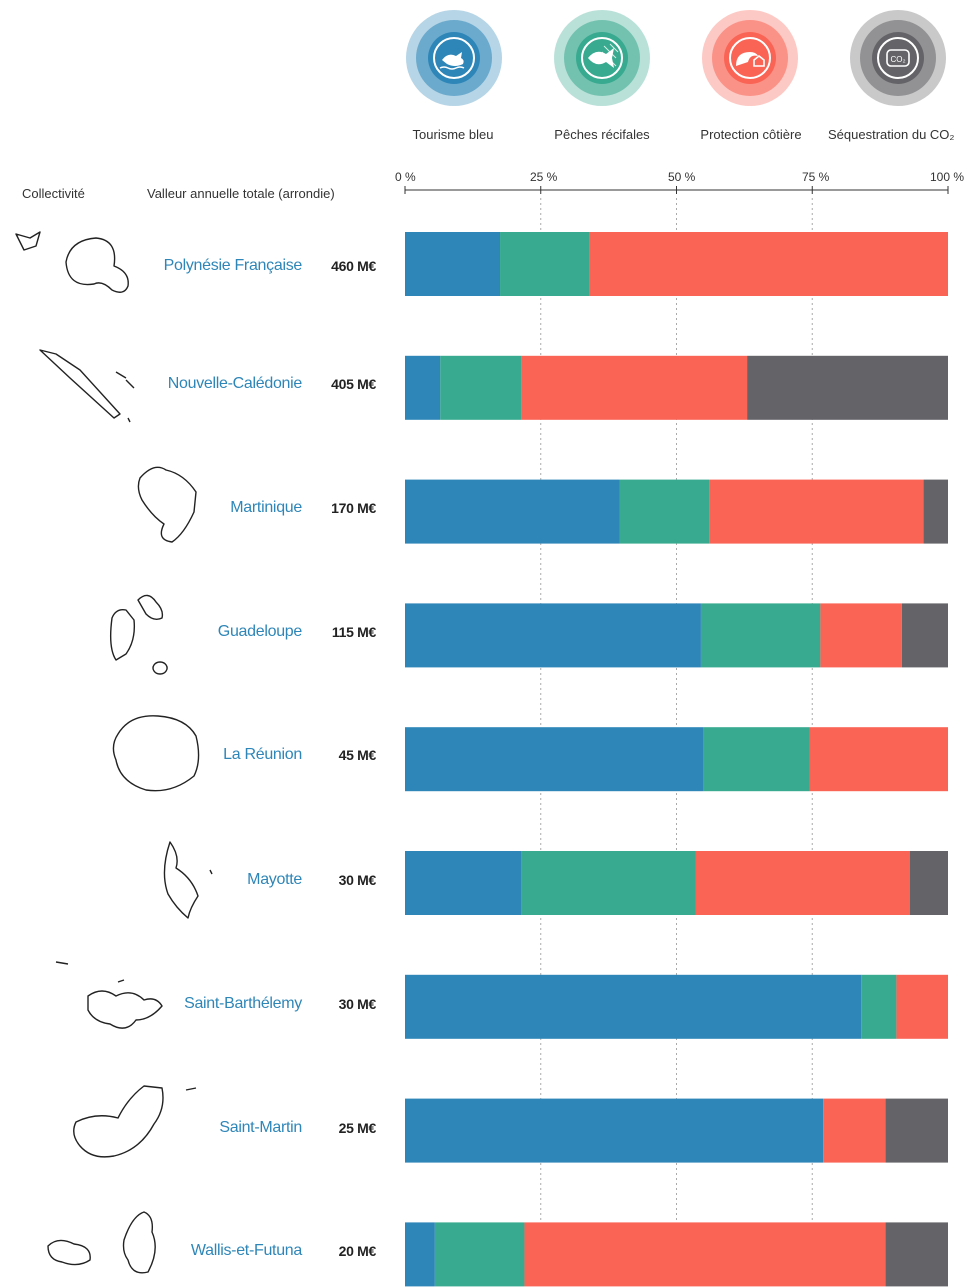 The width and height of the screenshot is (970, 1288). What do you see at coordinates (682, 177) in the screenshot?
I see `x-tick-label: 50 %` at bounding box center [682, 177].